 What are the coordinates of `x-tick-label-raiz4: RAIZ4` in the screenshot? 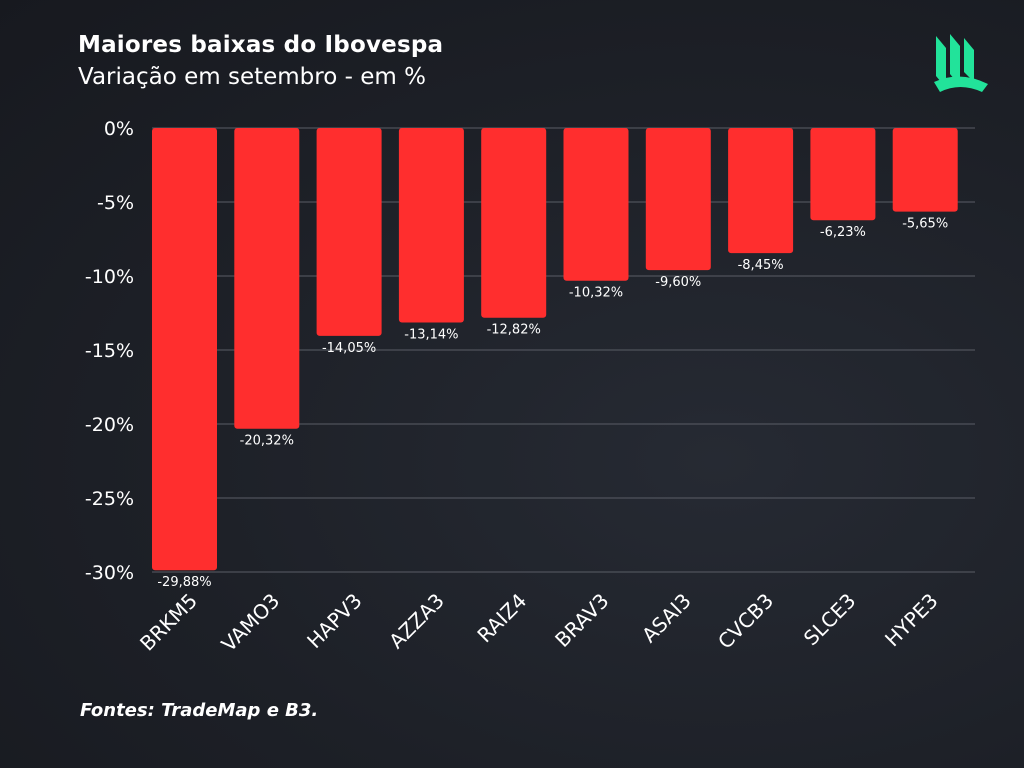 It's located at (501, 618).